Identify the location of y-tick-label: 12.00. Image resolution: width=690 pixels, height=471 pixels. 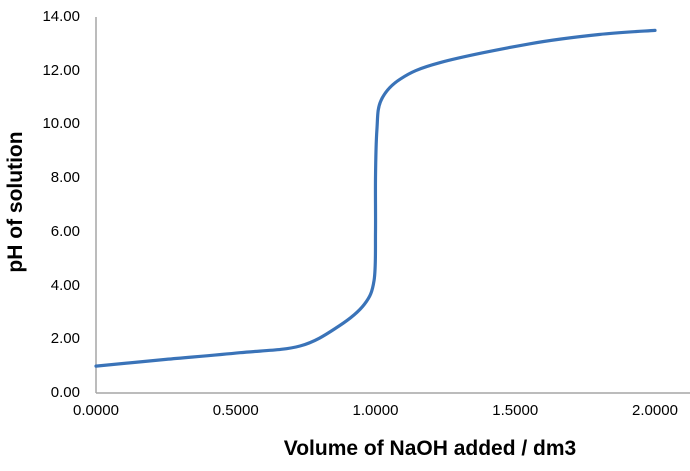
(61, 70).